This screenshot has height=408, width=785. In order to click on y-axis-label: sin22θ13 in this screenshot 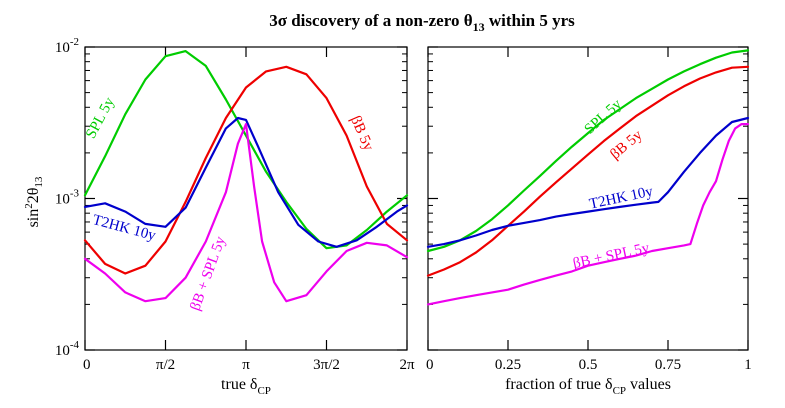, I will do `click(34, 201)`.